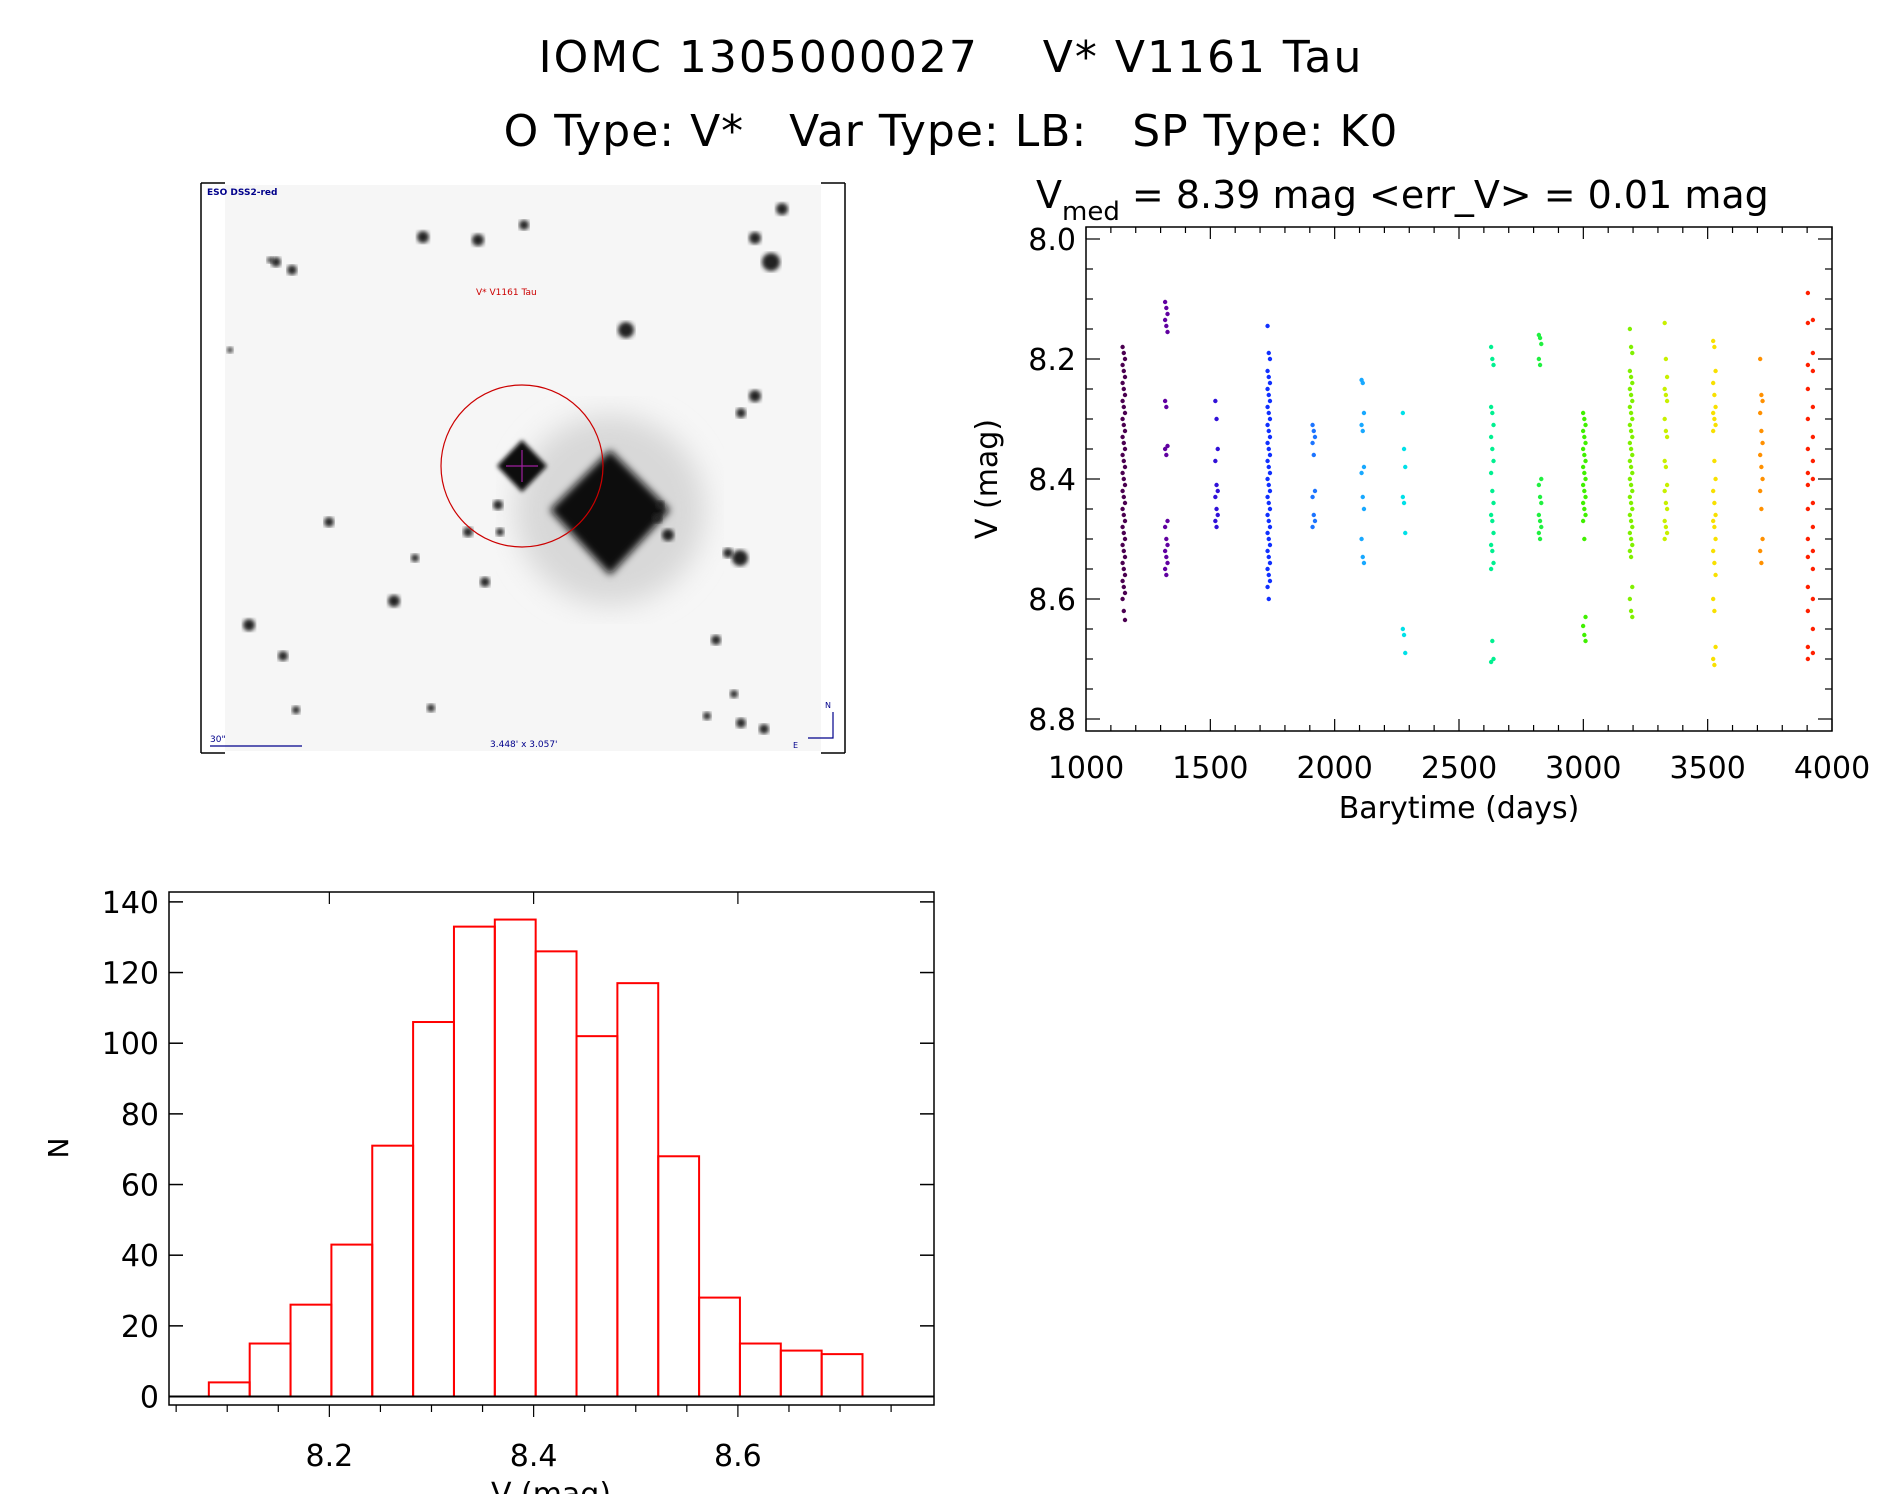 Image resolution: width=1889 pixels, height=1494 pixels. What do you see at coordinates (1052, 360) in the screenshot?
I see `y-tick-label: 8.2` at bounding box center [1052, 360].